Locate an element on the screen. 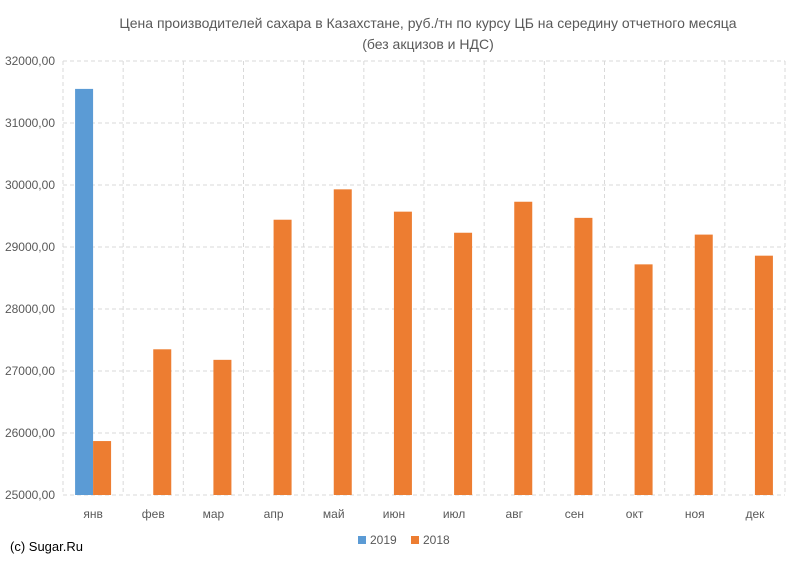 The image size is (800, 561). bar-2018-окт is located at coordinates (643, 379).